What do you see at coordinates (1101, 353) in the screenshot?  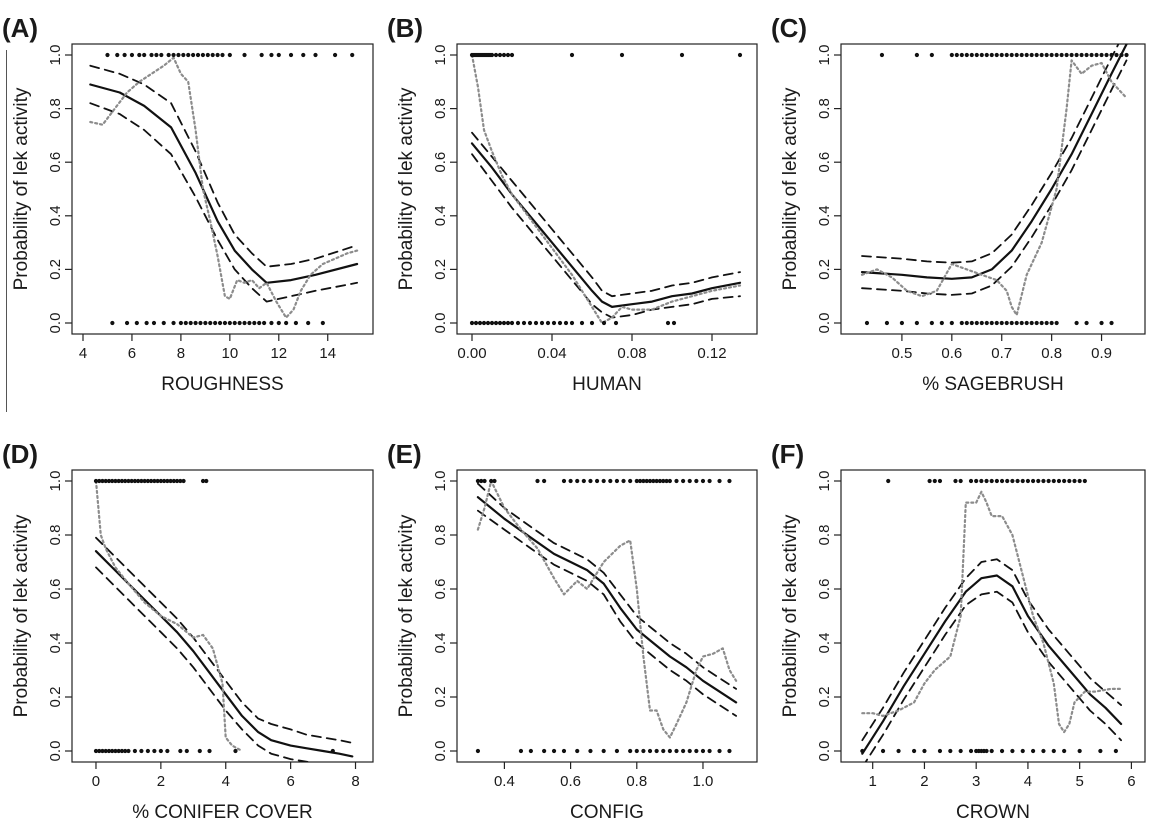 I see `x-tick-label: 0.9` at bounding box center [1101, 353].